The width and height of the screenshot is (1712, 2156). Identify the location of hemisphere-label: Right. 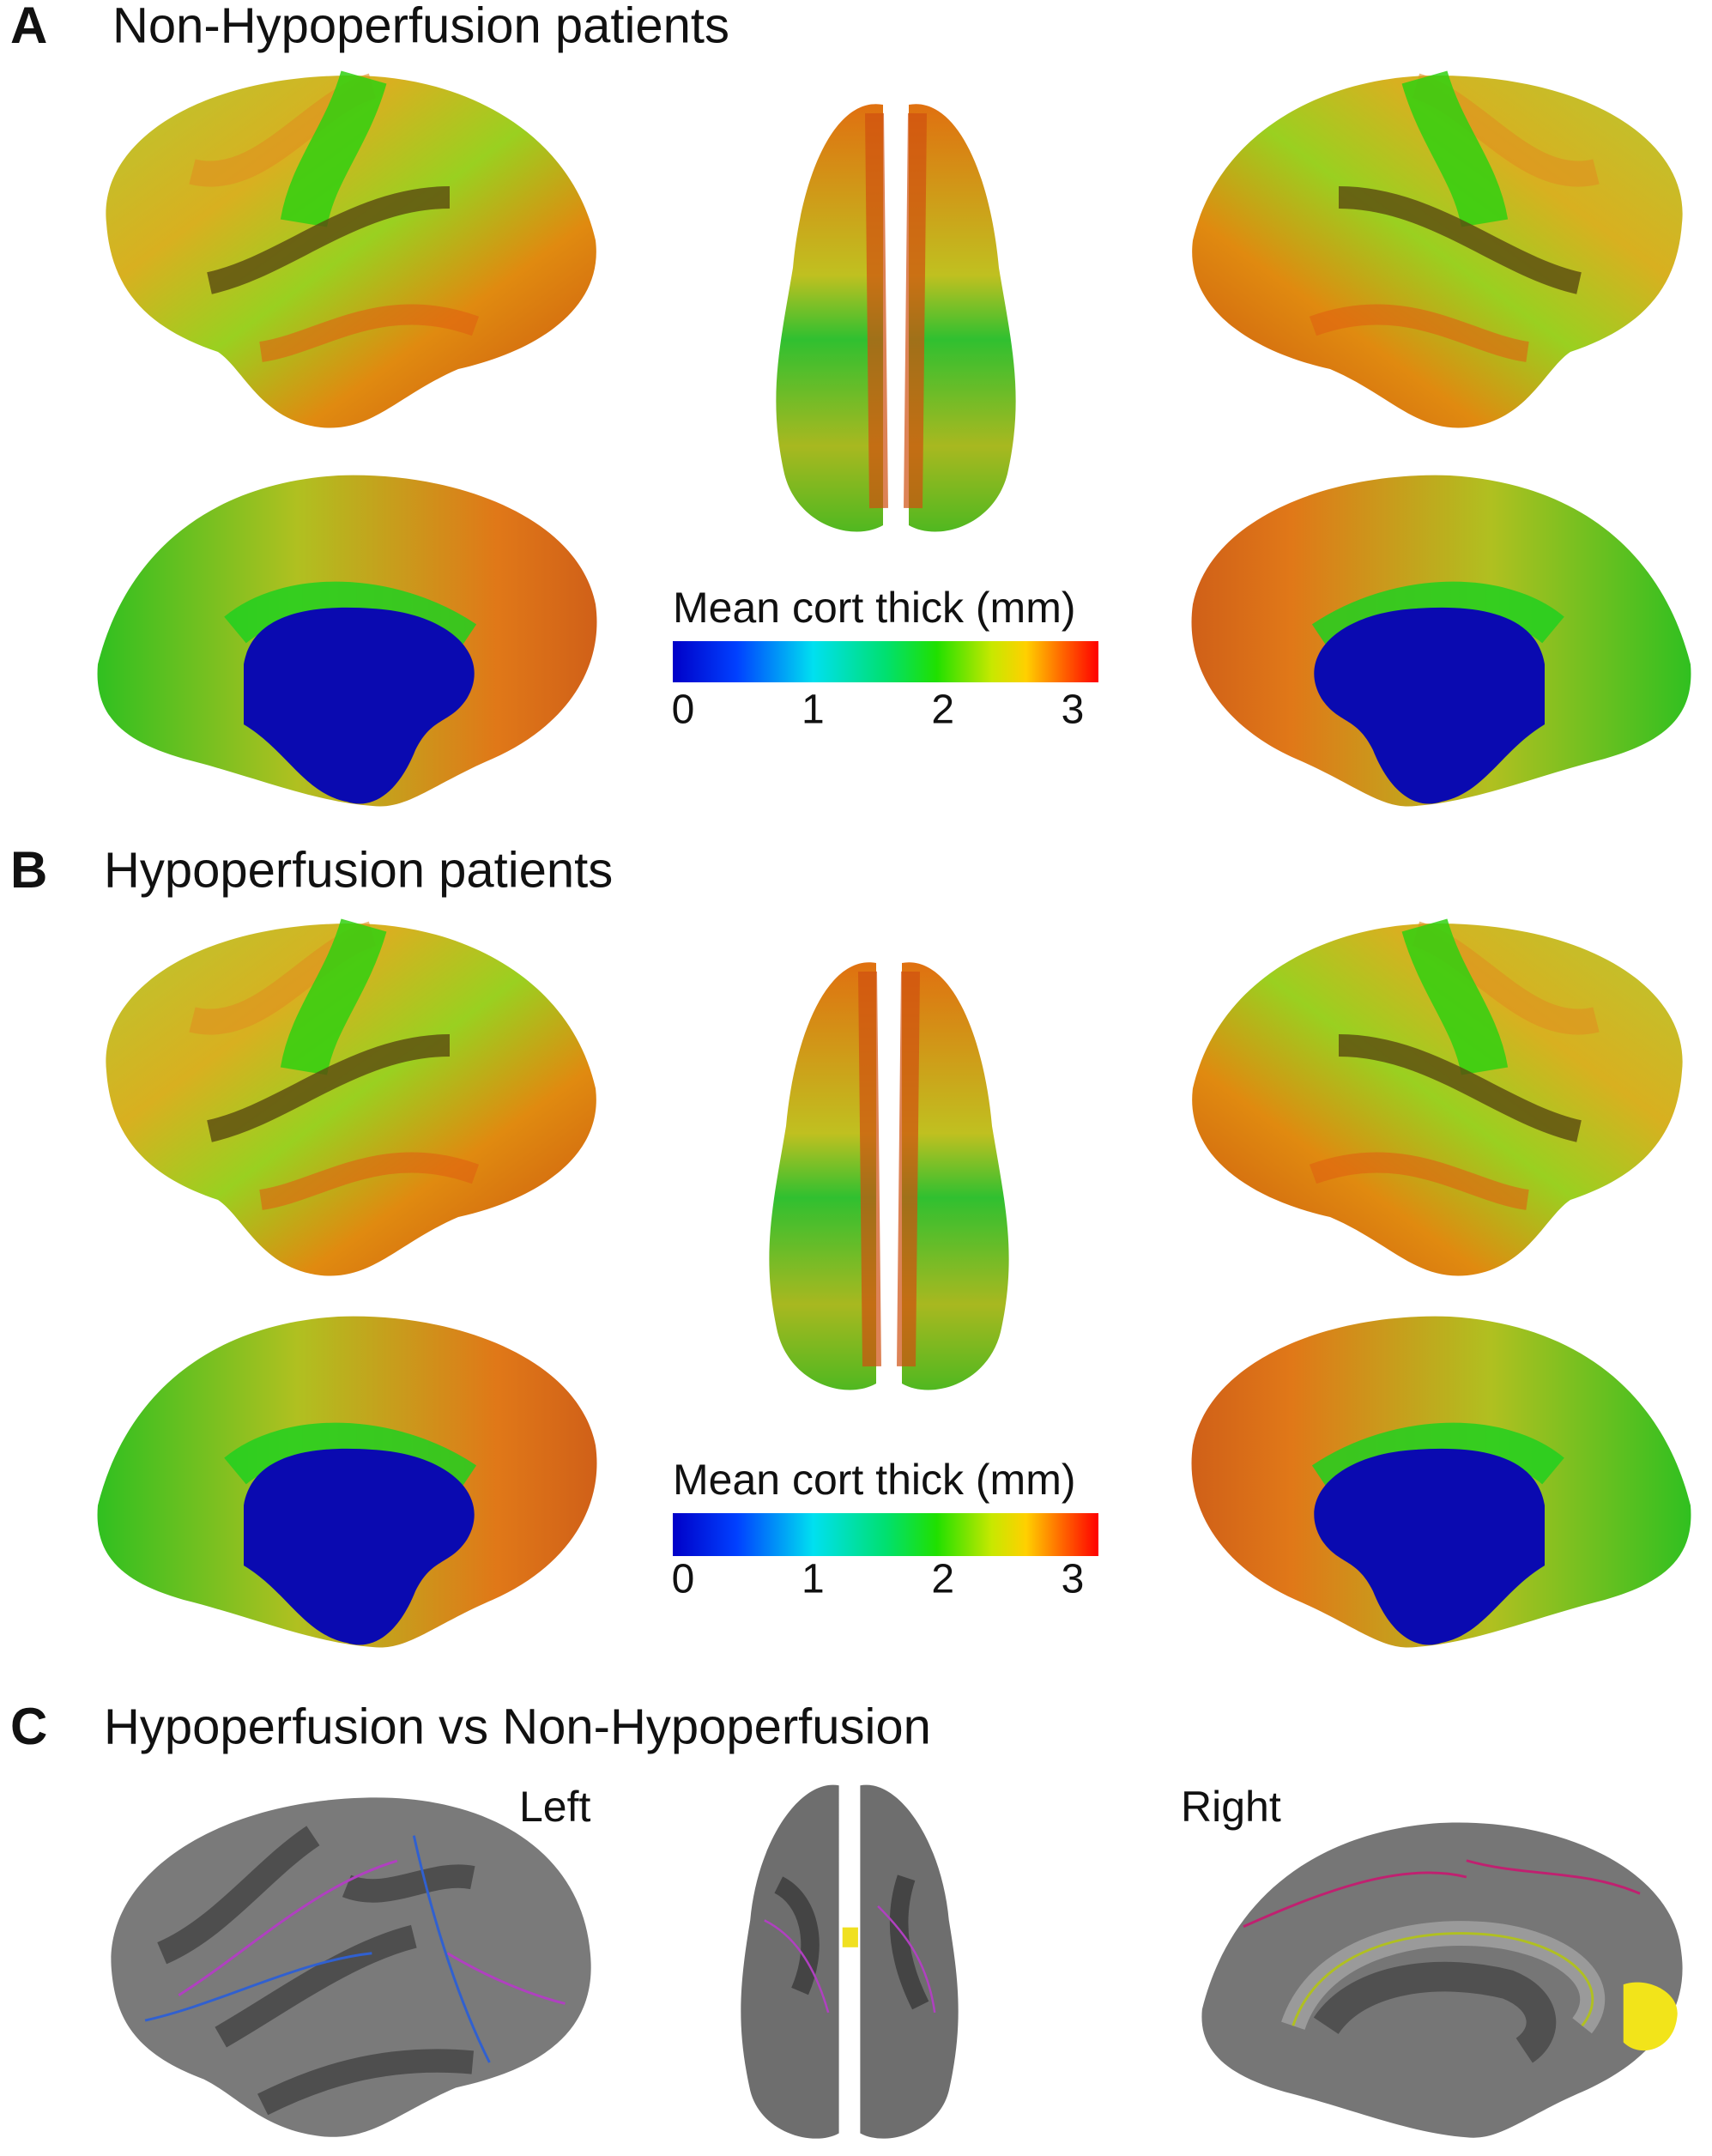
(1231, 1807).